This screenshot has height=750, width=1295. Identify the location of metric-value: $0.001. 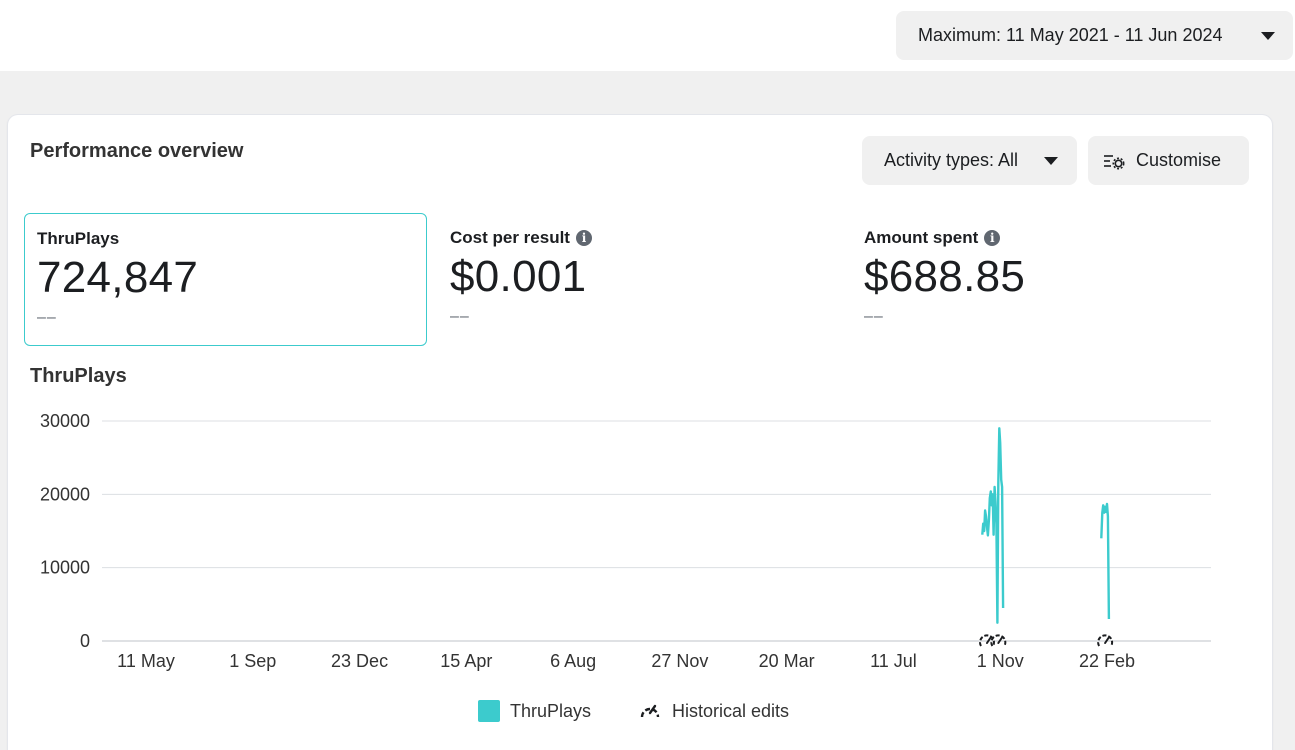
(518, 276).